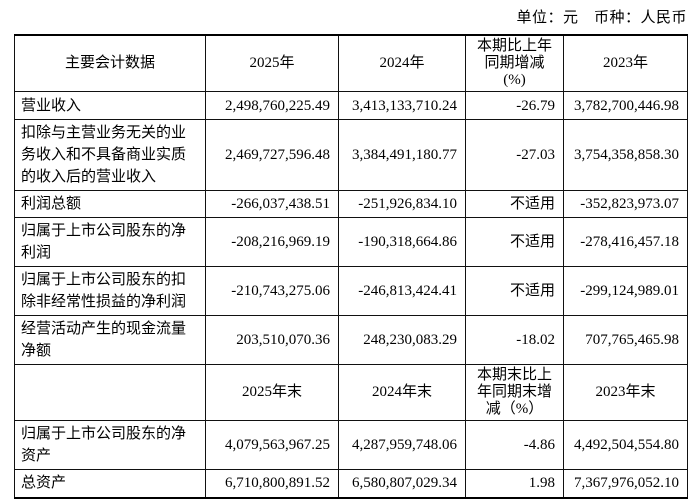 The height and width of the screenshot is (499, 700). Describe the element at coordinates (514, 445) in the screenshot. I see `value-change: -4.86` at that location.